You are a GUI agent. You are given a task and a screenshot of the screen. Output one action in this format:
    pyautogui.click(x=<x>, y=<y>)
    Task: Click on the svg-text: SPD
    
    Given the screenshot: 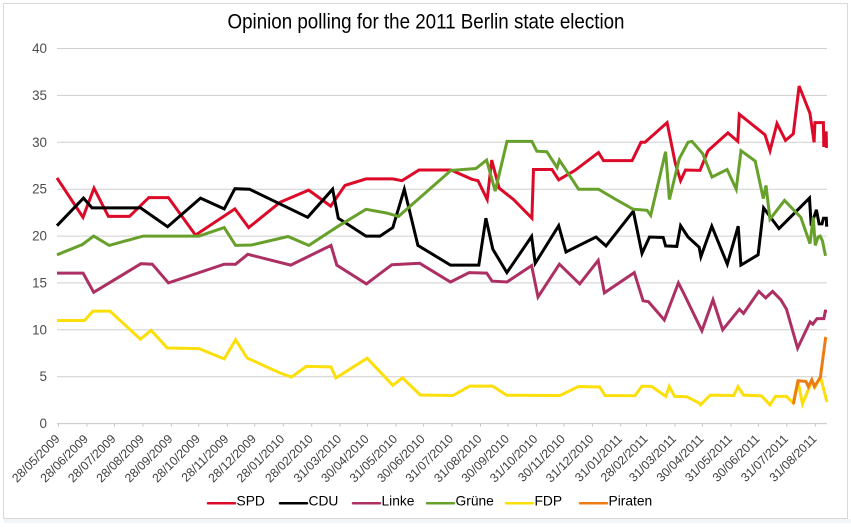 What is the action you would take?
    pyautogui.click(x=251, y=501)
    